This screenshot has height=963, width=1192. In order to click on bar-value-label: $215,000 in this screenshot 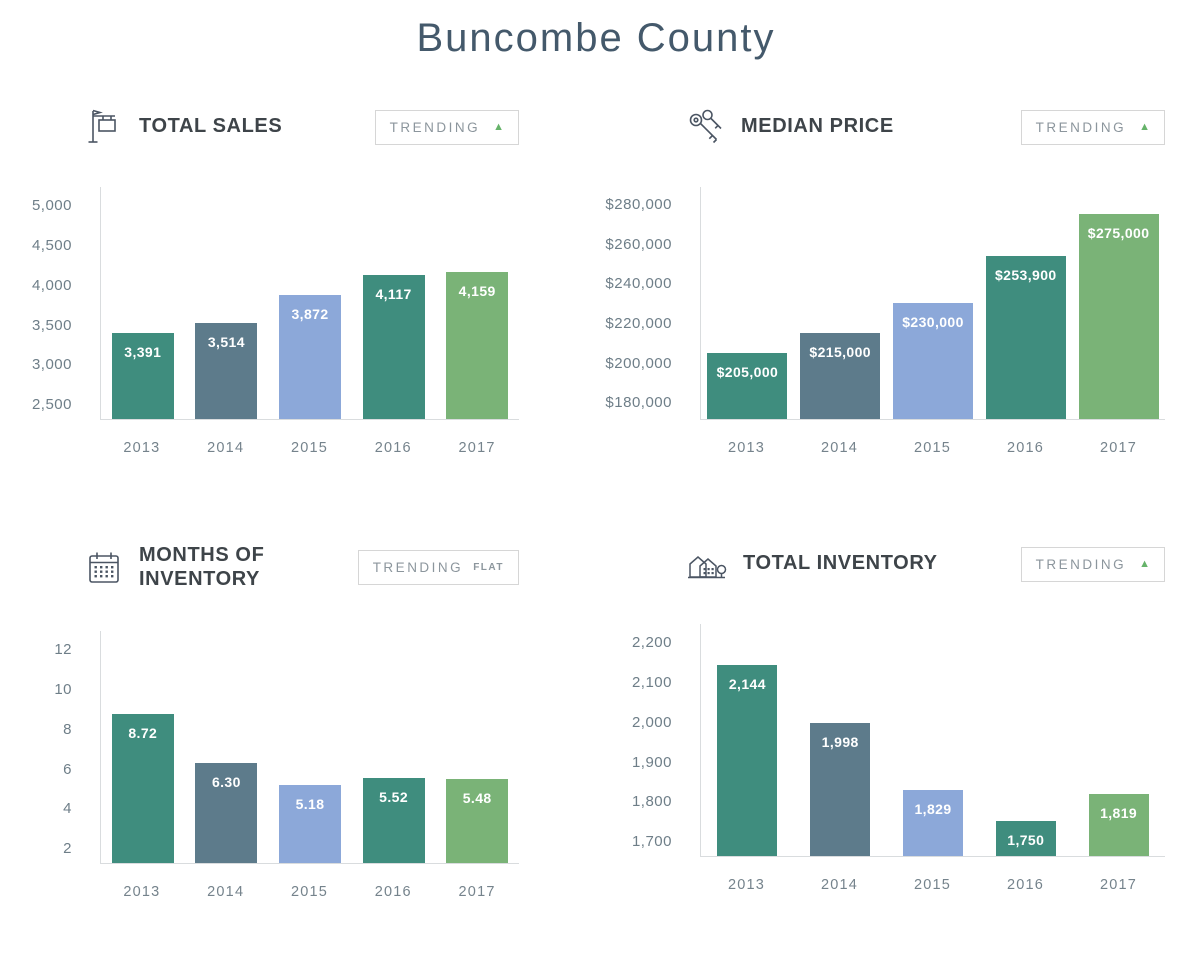, I will do `click(840, 351)`.